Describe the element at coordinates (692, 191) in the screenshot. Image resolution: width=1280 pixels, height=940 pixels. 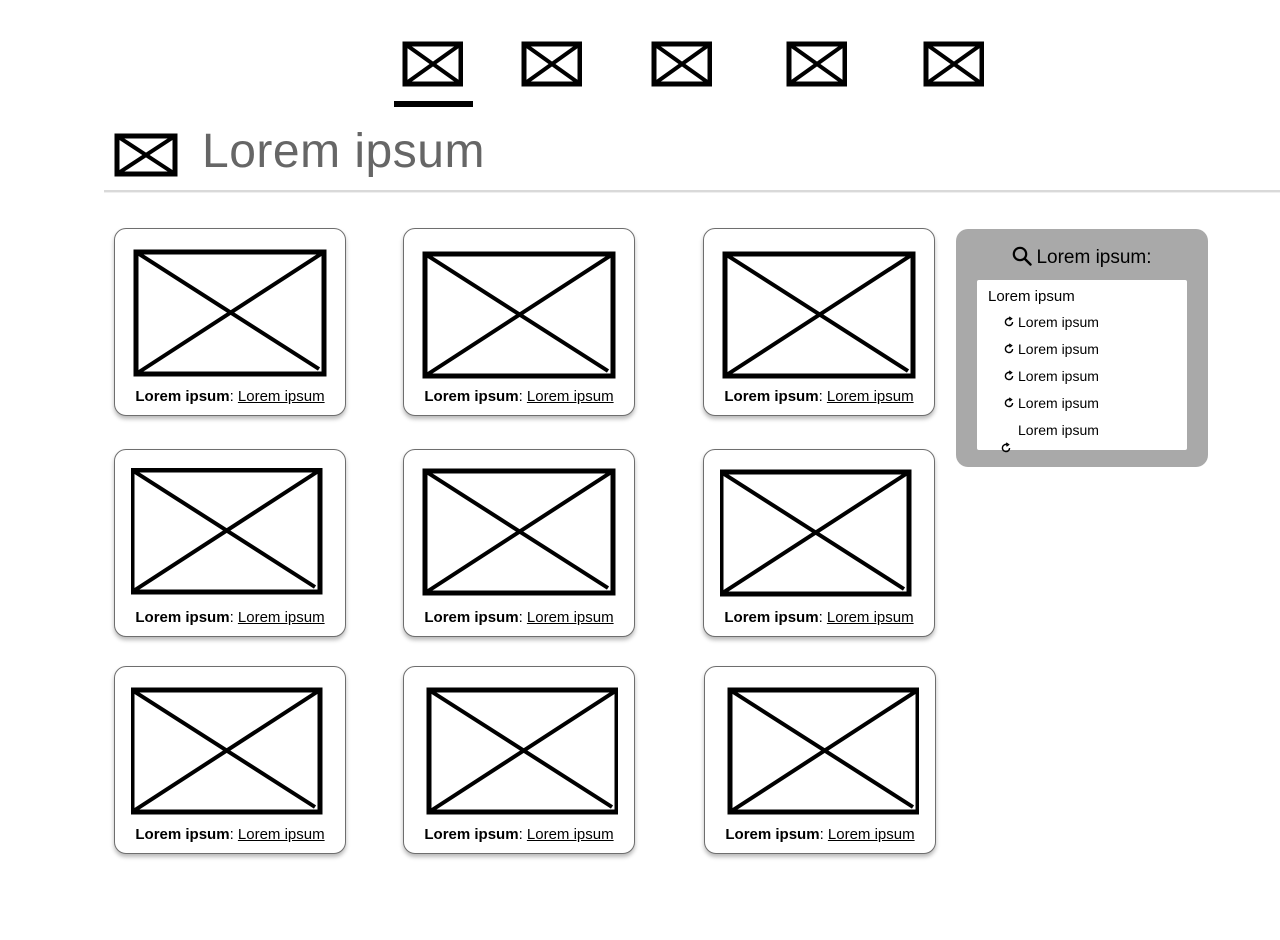
I see `header-divider` at that location.